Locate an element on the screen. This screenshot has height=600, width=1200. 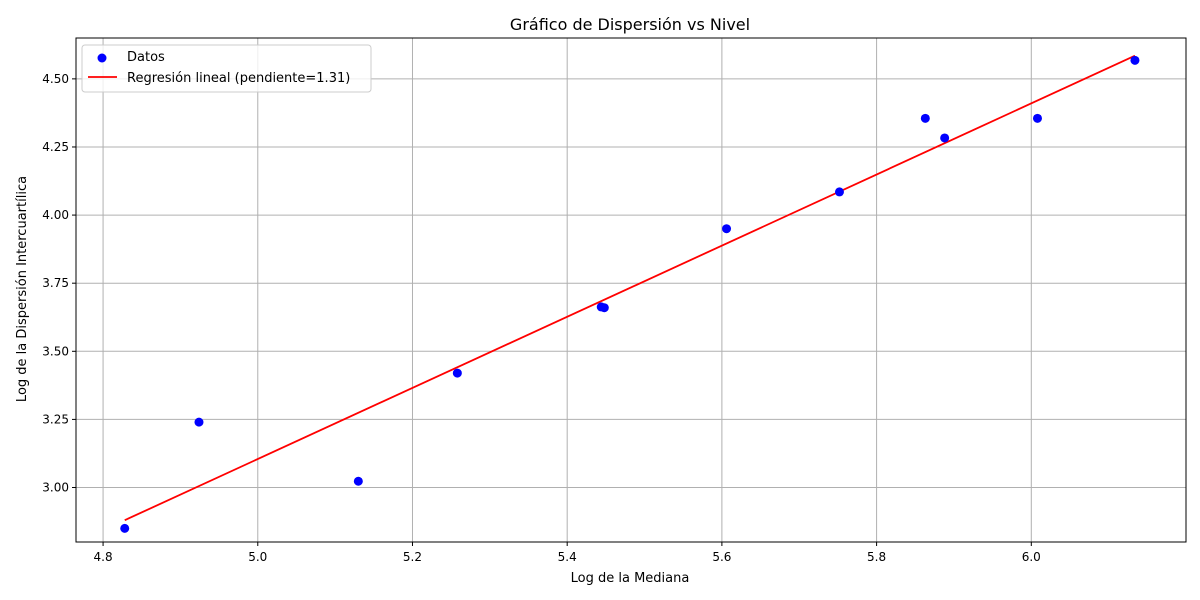
chart-title: Gráfico de Dispersión vs Nivel is located at coordinates (630, 24).